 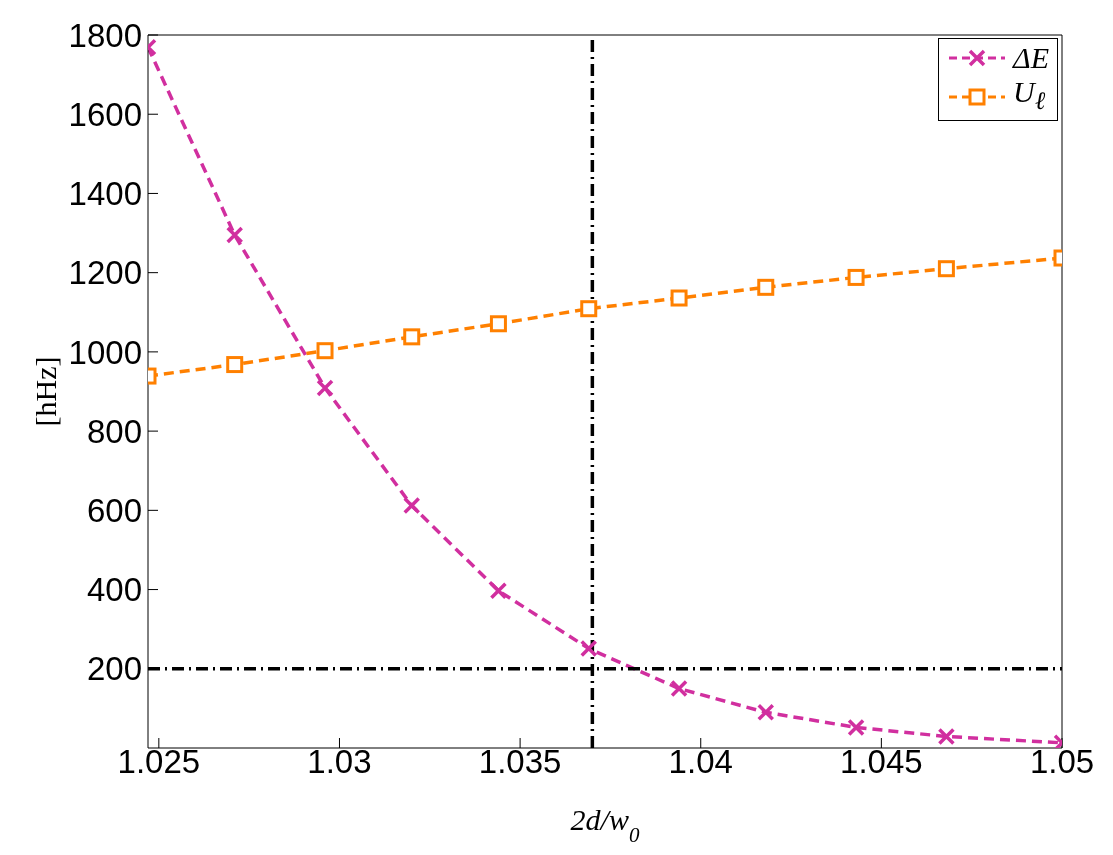 I want to click on x-tick-label: 1.025, so click(x=159, y=762).